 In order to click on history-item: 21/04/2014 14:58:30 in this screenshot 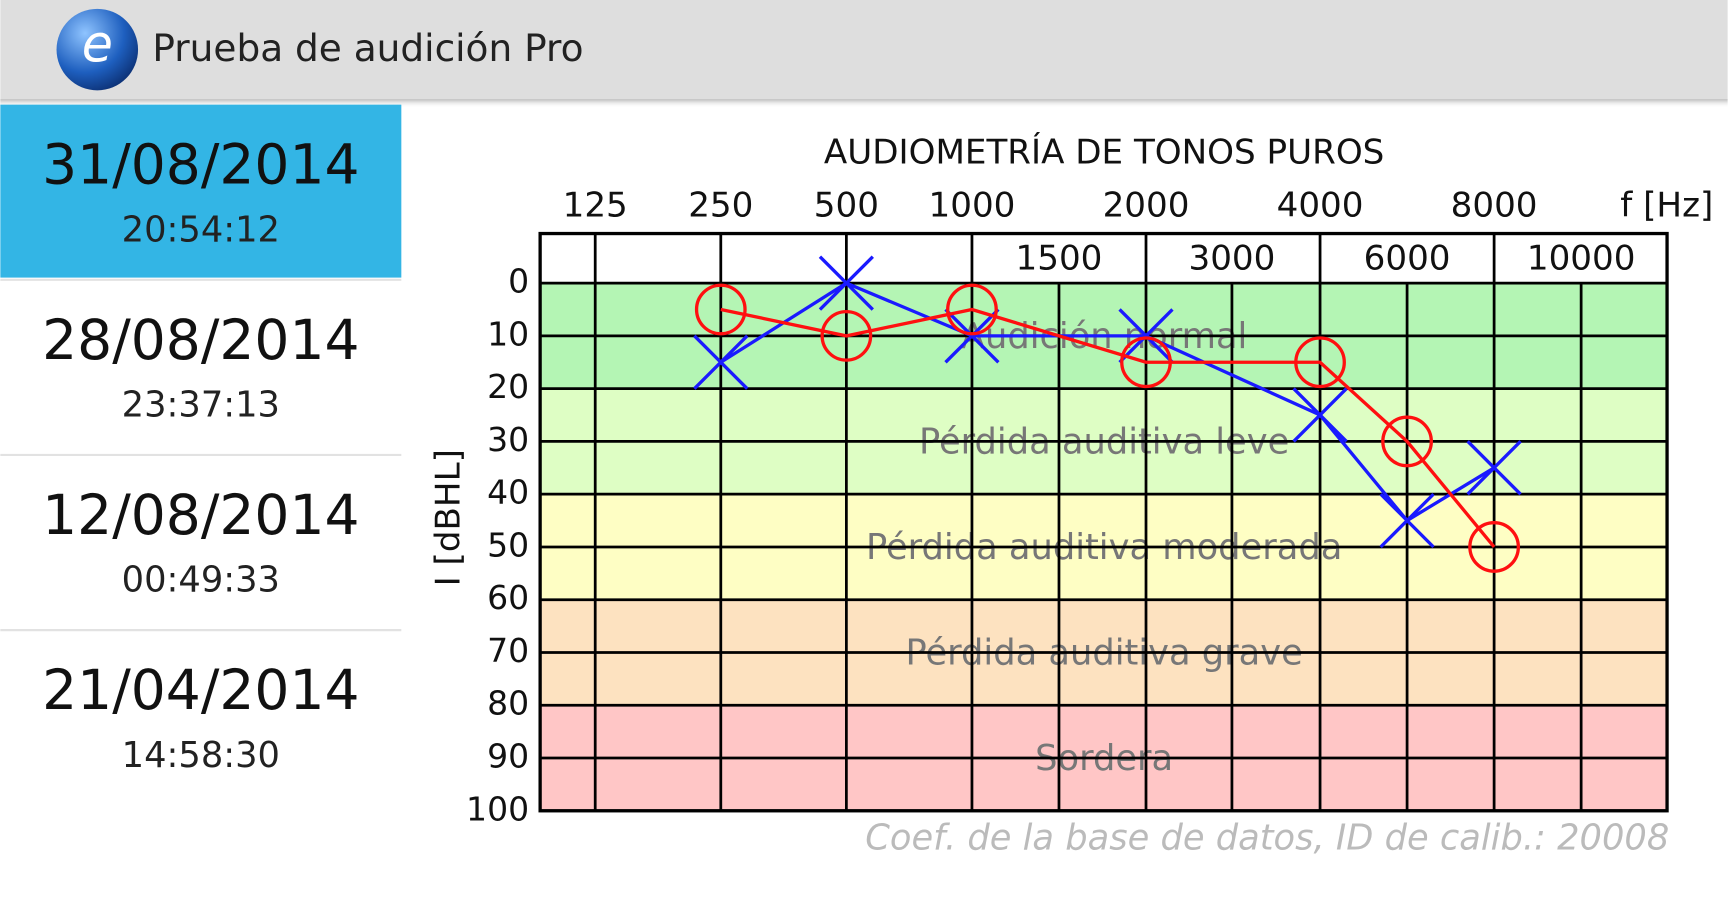, I will do `click(201, 702)`.